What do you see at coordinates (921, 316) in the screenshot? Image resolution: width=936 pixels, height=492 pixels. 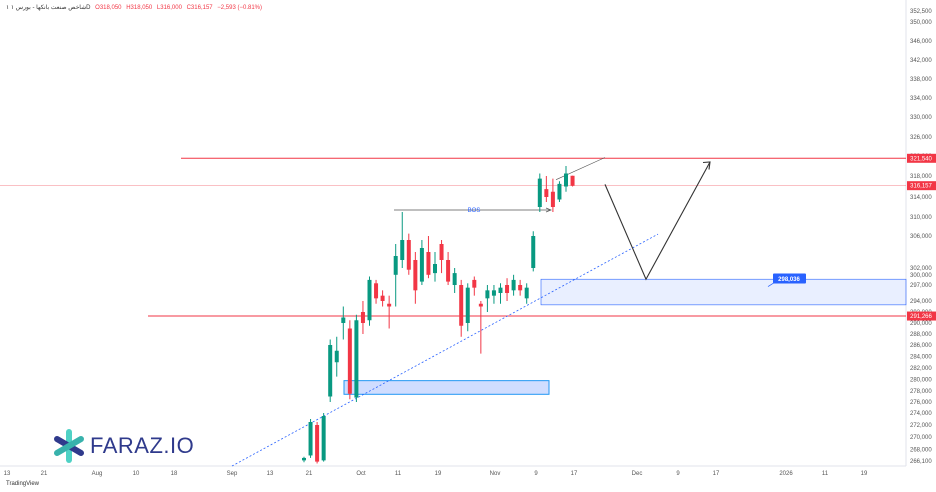 I see `support-level-box` at bounding box center [921, 316].